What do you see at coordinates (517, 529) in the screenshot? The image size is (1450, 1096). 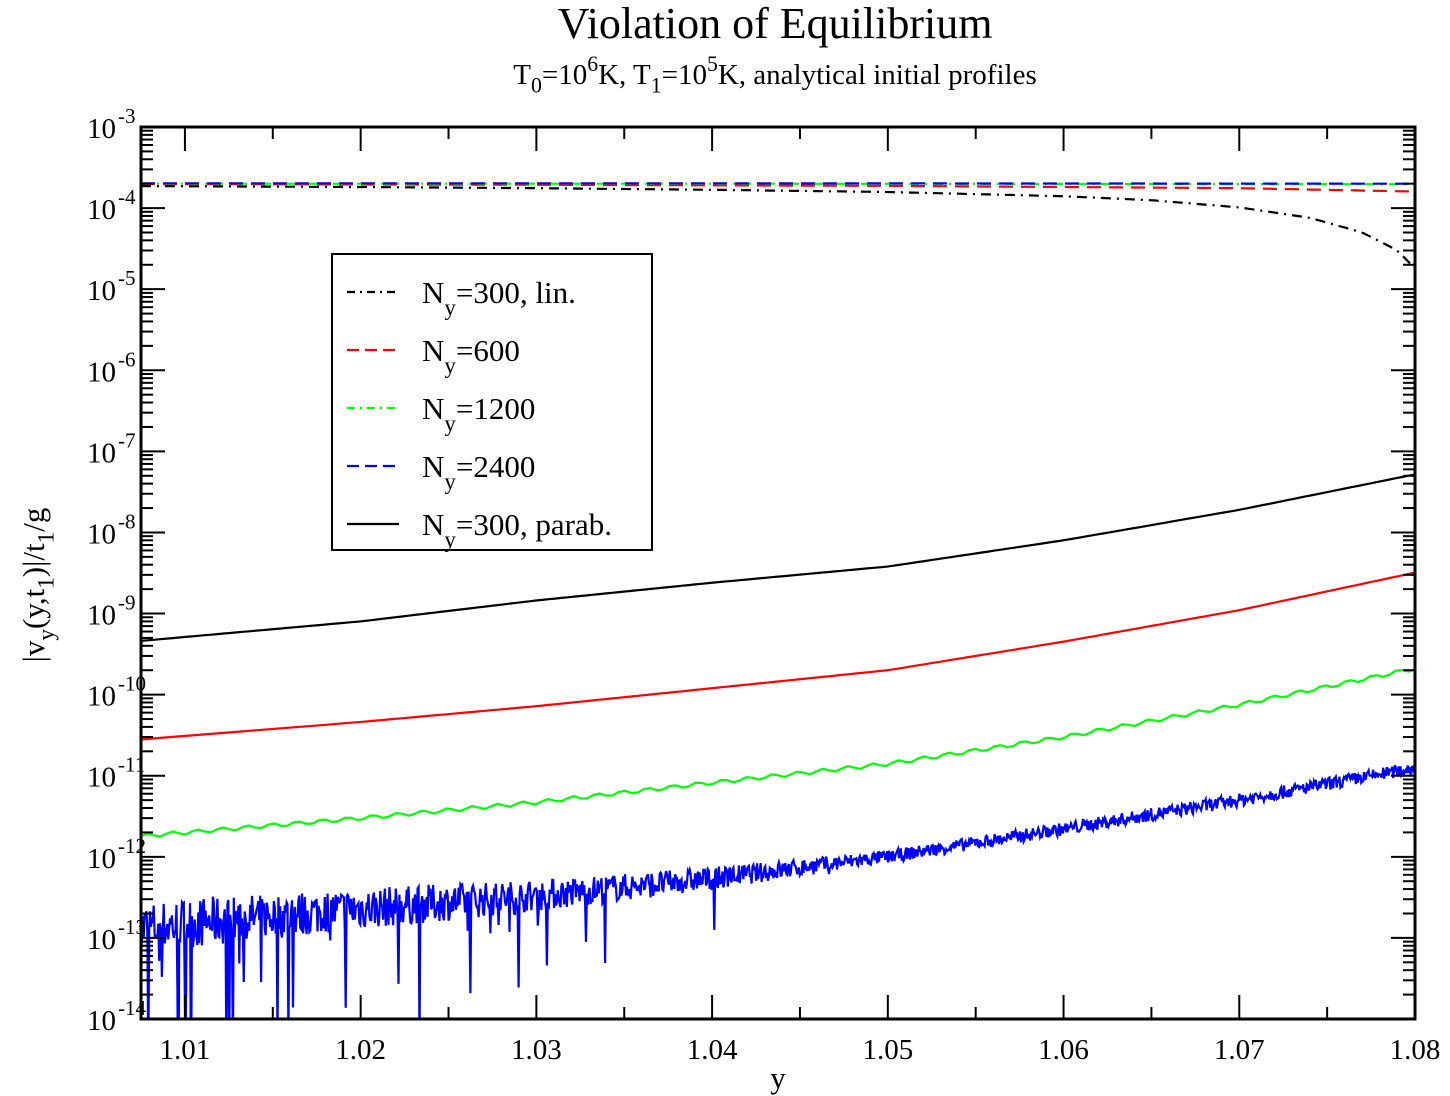 I see `legend-label: Ny=300, parab.` at bounding box center [517, 529].